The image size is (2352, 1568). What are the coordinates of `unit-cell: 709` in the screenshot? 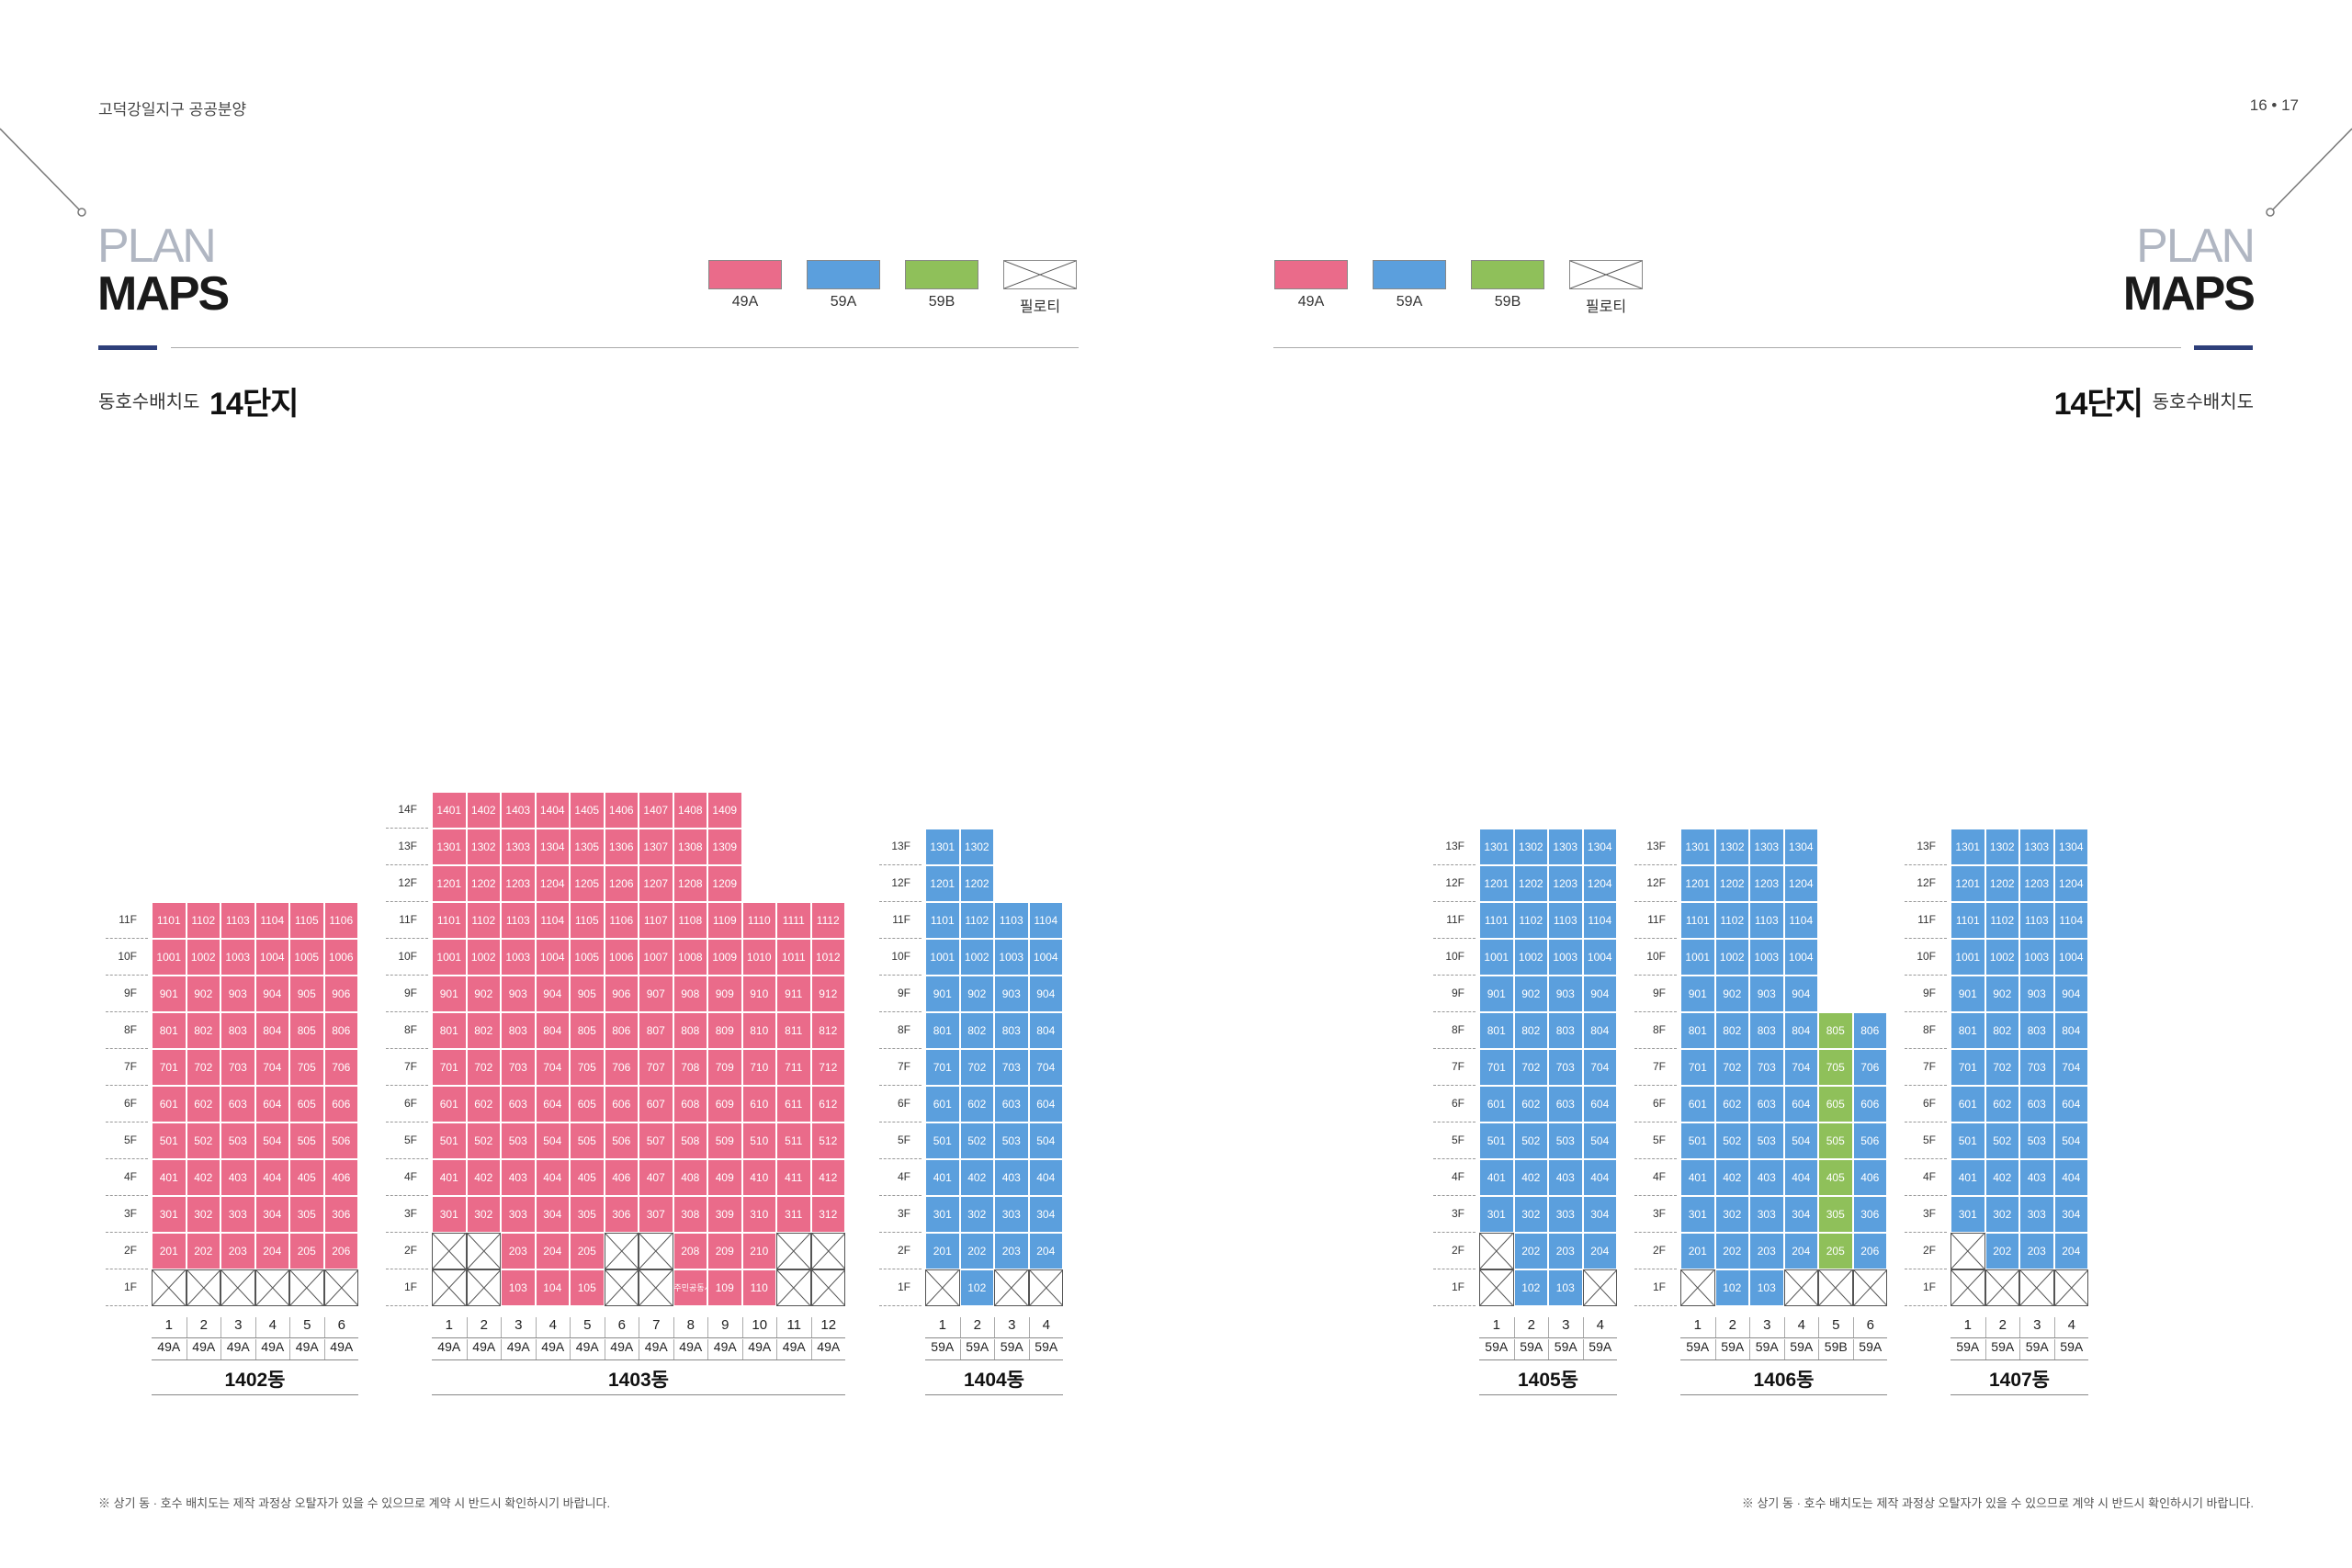 It's located at (724, 1068).